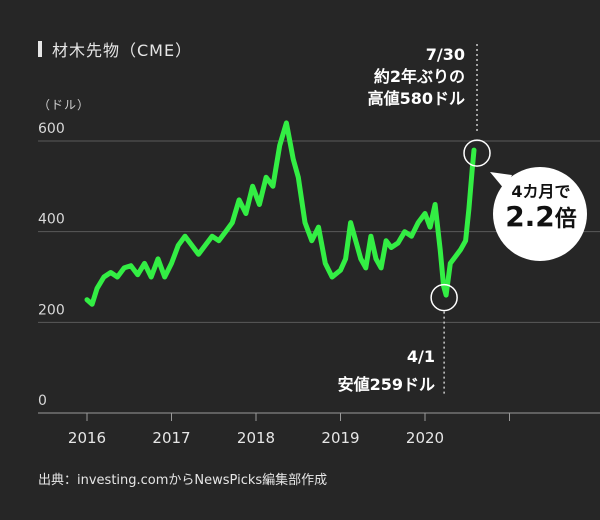 The image size is (600, 520). What do you see at coordinates (87, 438) in the screenshot?
I see `x-tick-label: 2016` at bounding box center [87, 438].